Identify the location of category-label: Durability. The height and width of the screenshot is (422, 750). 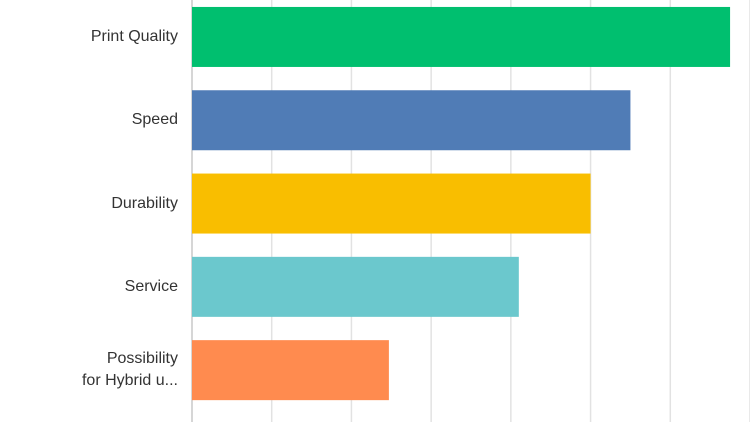
(144, 203).